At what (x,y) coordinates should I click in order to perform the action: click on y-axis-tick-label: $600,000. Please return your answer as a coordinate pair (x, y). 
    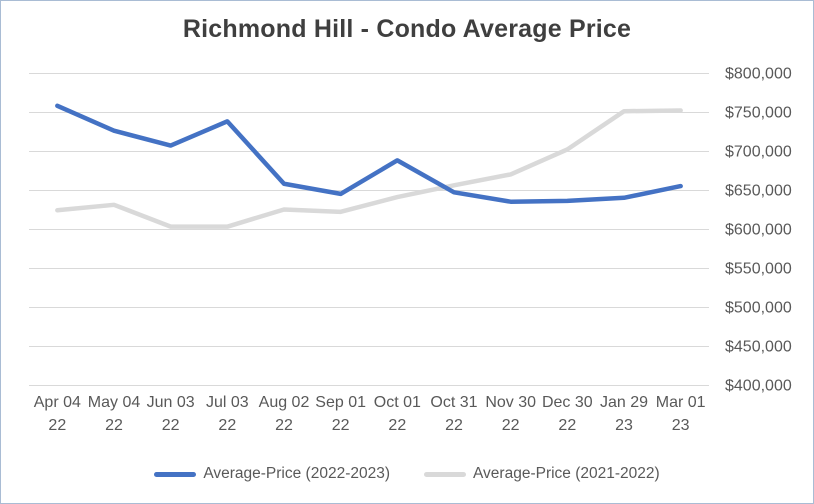
    Looking at the image, I should click on (758, 230).